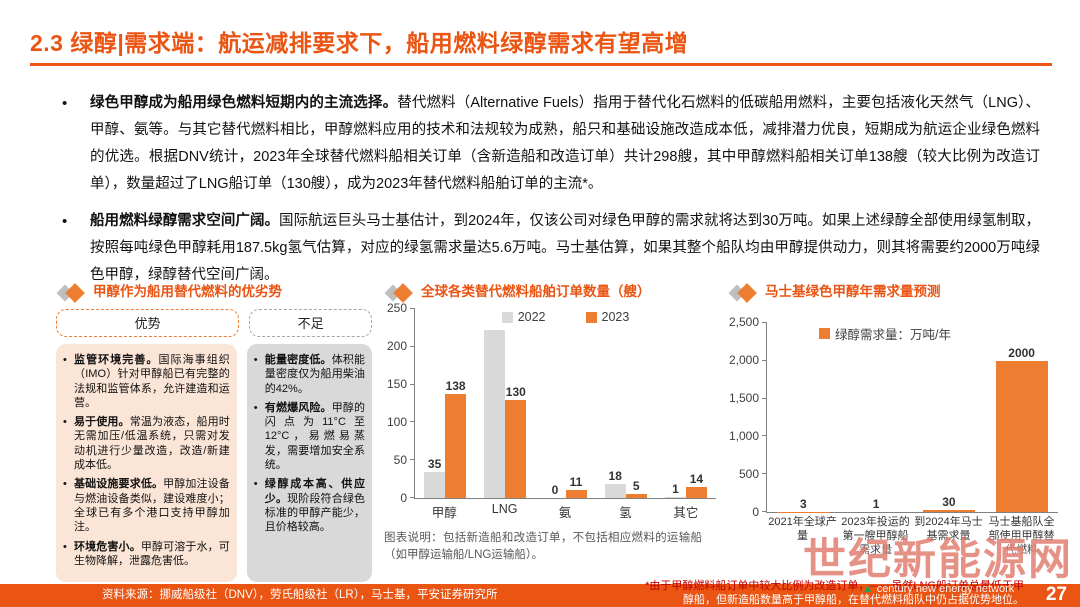 This screenshot has height=607, width=1080. Describe the element at coordinates (400, 460) in the screenshot. I see `y-tick-label: 50` at that location.